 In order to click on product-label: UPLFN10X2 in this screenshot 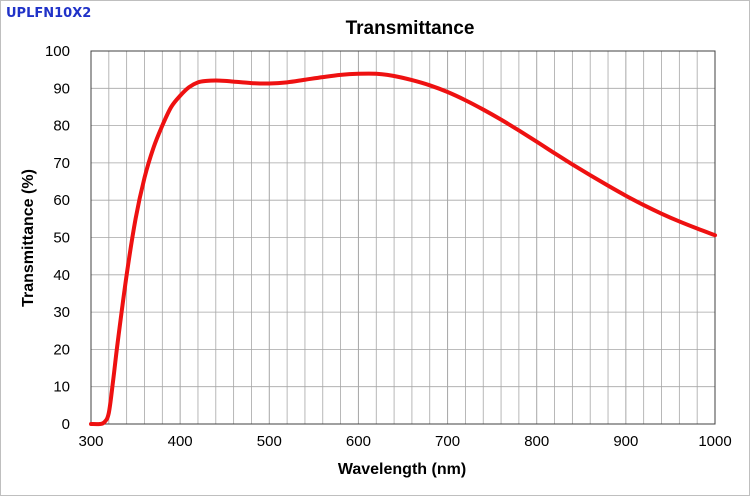, I will do `click(49, 13)`.